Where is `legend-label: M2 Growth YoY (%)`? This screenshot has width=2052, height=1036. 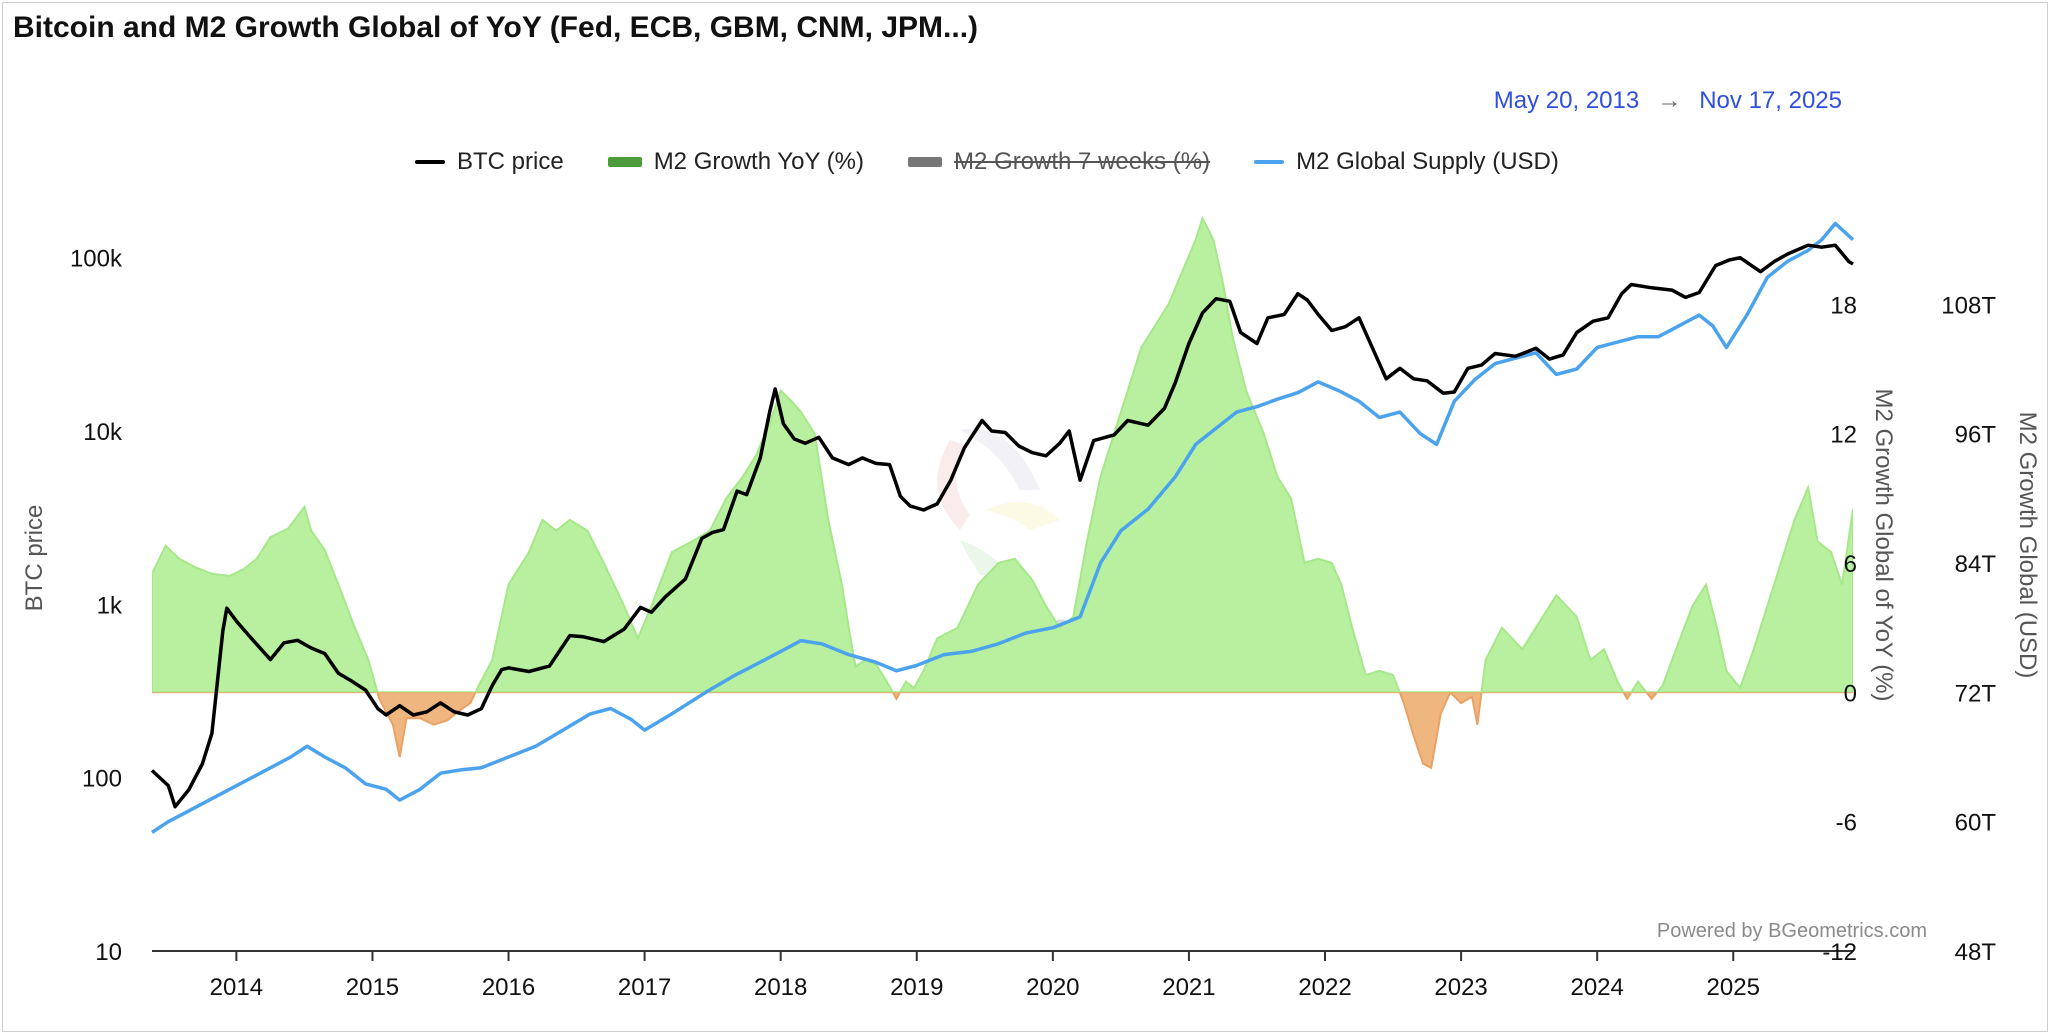 legend-label: M2 Growth YoY (%) is located at coordinates (759, 161).